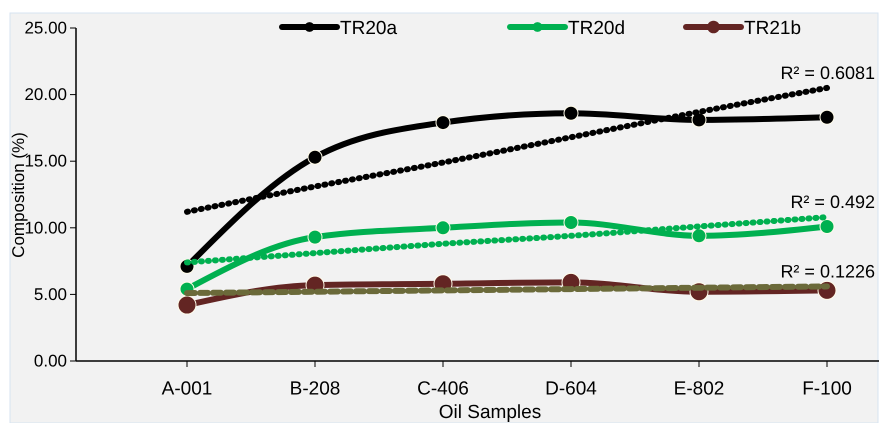 The height and width of the screenshot is (423, 879). What do you see at coordinates (827, 389) in the screenshot?
I see `x-tick-label: F-100` at bounding box center [827, 389].